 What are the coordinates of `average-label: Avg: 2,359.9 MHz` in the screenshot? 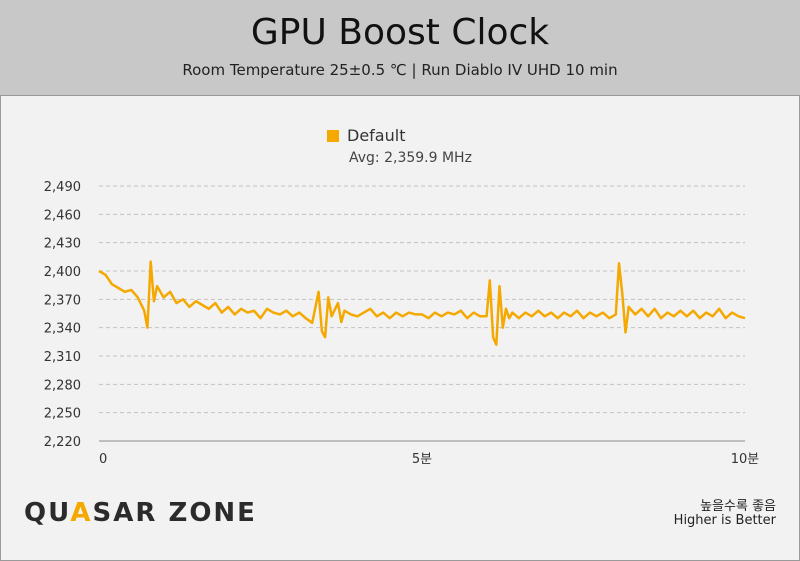 It's located at (410, 158).